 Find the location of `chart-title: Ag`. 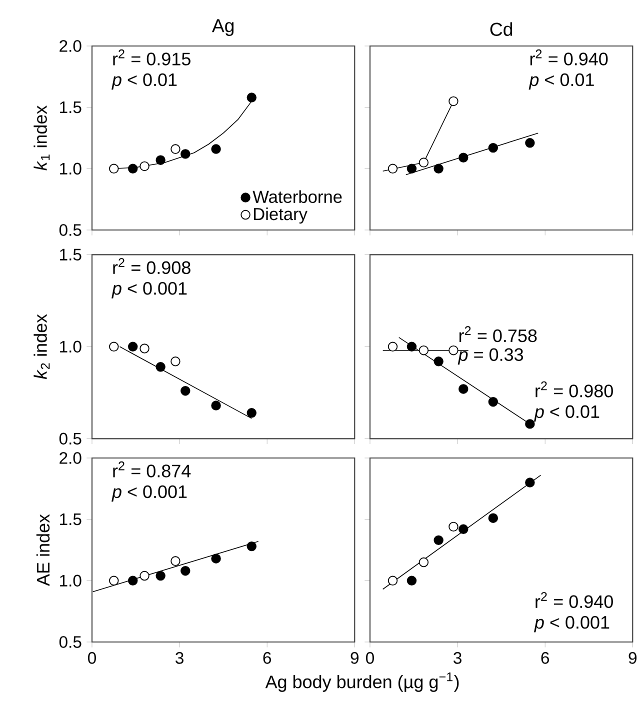

chart-title: Ag is located at coordinates (223, 27).